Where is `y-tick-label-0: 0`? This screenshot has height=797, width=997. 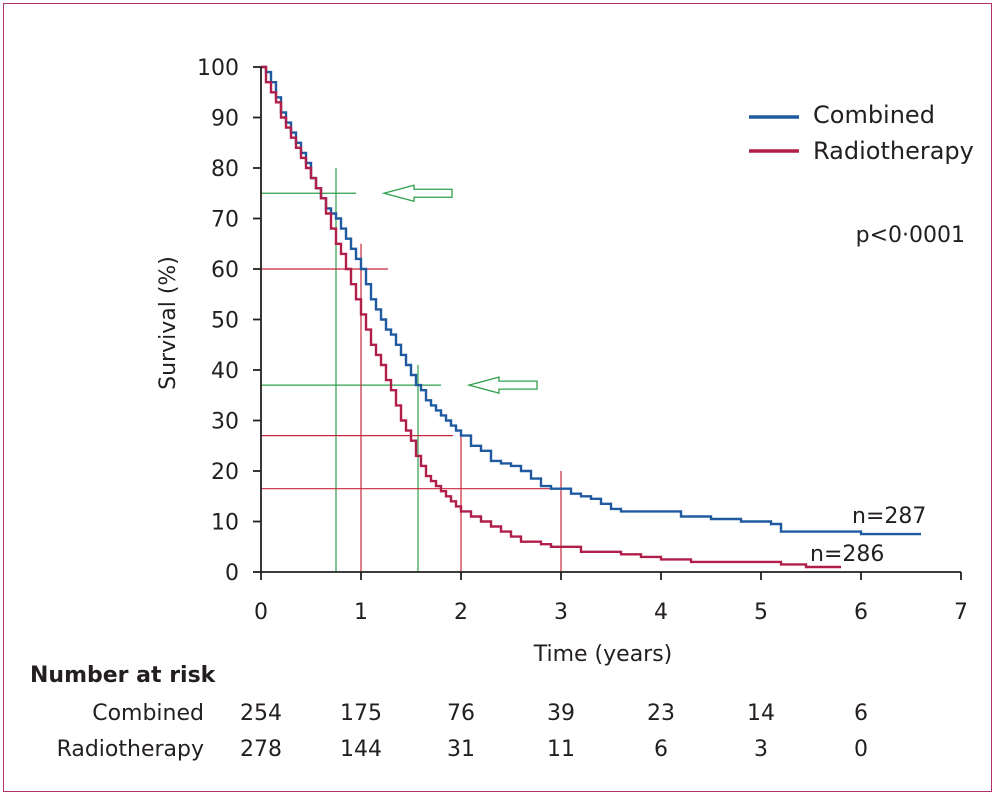 y-tick-label-0: 0 is located at coordinates (232, 573).